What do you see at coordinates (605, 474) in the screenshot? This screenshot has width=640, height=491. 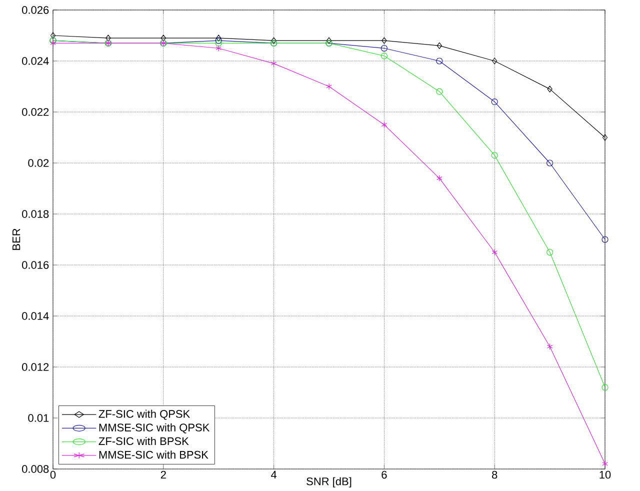 I see `x-tick-label: 10` at bounding box center [605, 474].